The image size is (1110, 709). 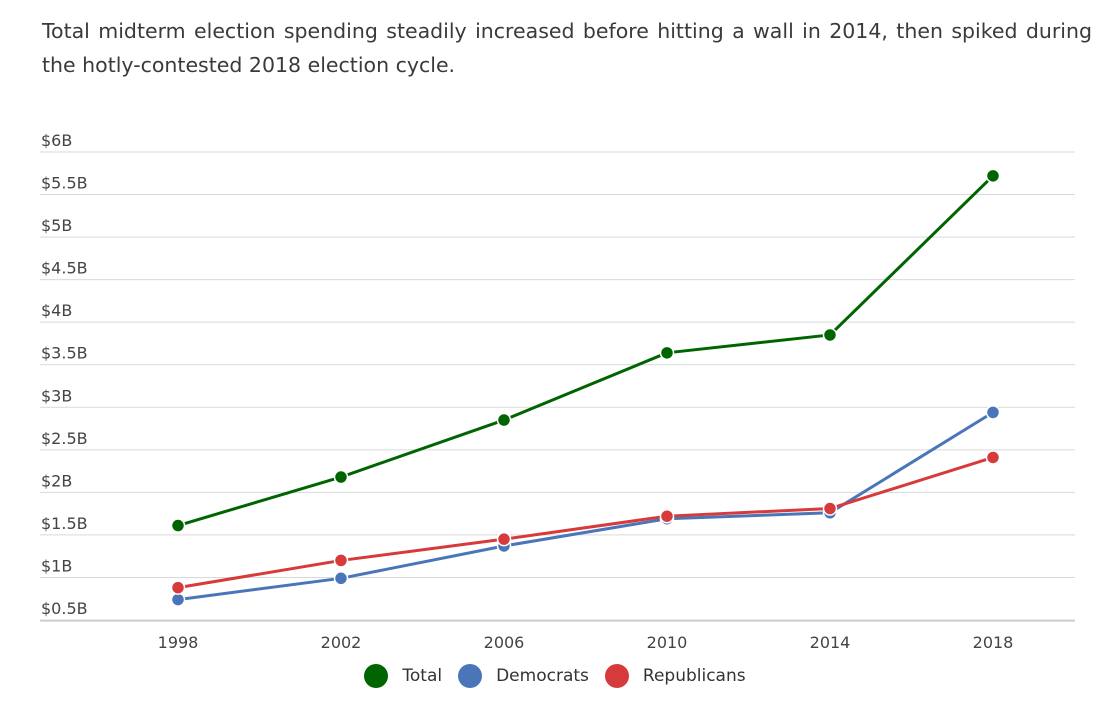 What do you see at coordinates (56, 480) in the screenshot?
I see `y-tick-label: $2B` at bounding box center [56, 480].